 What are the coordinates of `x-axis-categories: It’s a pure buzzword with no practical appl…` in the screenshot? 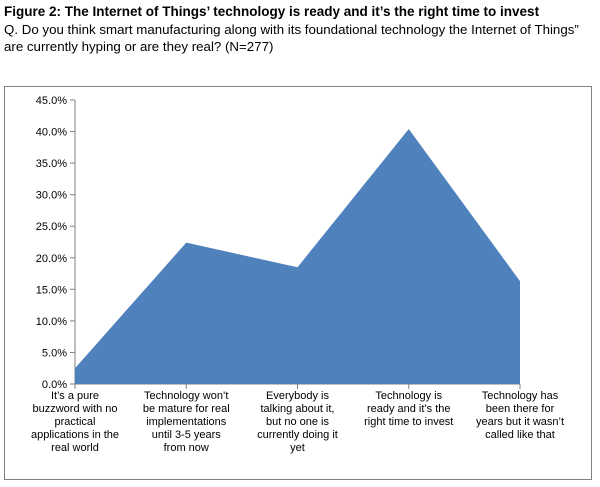 It's located at (297, 419).